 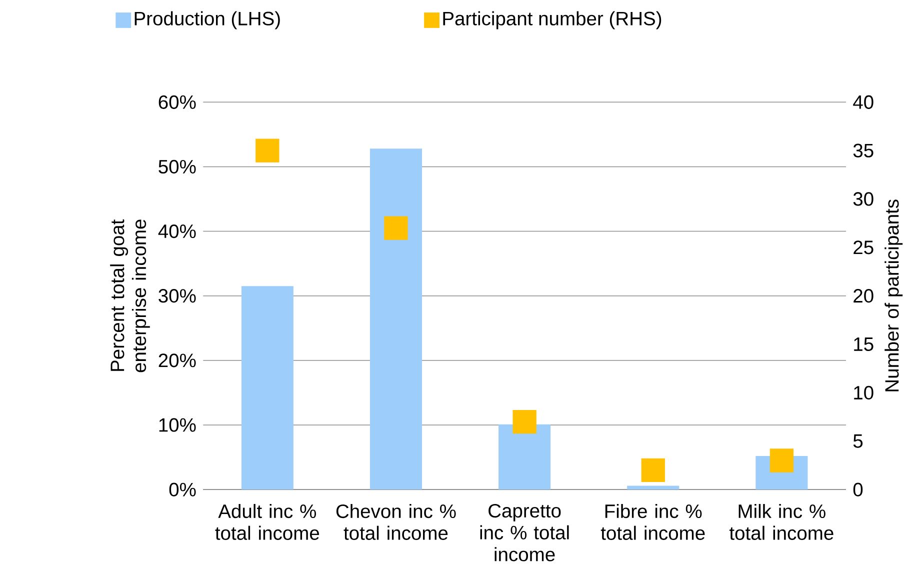 I want to click on y2-tick-label: 20, so click(x=864, y=296).